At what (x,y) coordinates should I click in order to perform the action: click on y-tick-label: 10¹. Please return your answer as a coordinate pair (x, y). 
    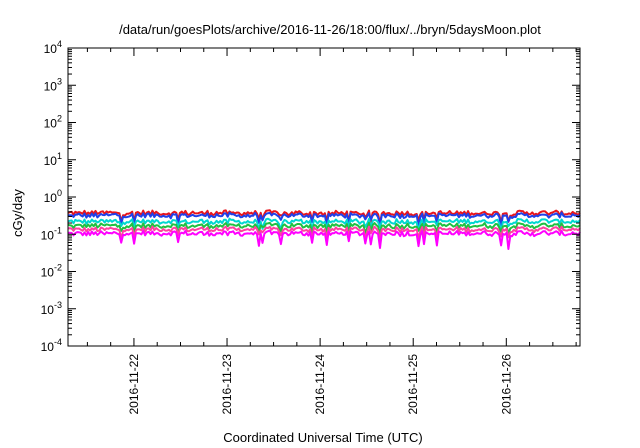
    Looking at the image, I should click on (53, 159).